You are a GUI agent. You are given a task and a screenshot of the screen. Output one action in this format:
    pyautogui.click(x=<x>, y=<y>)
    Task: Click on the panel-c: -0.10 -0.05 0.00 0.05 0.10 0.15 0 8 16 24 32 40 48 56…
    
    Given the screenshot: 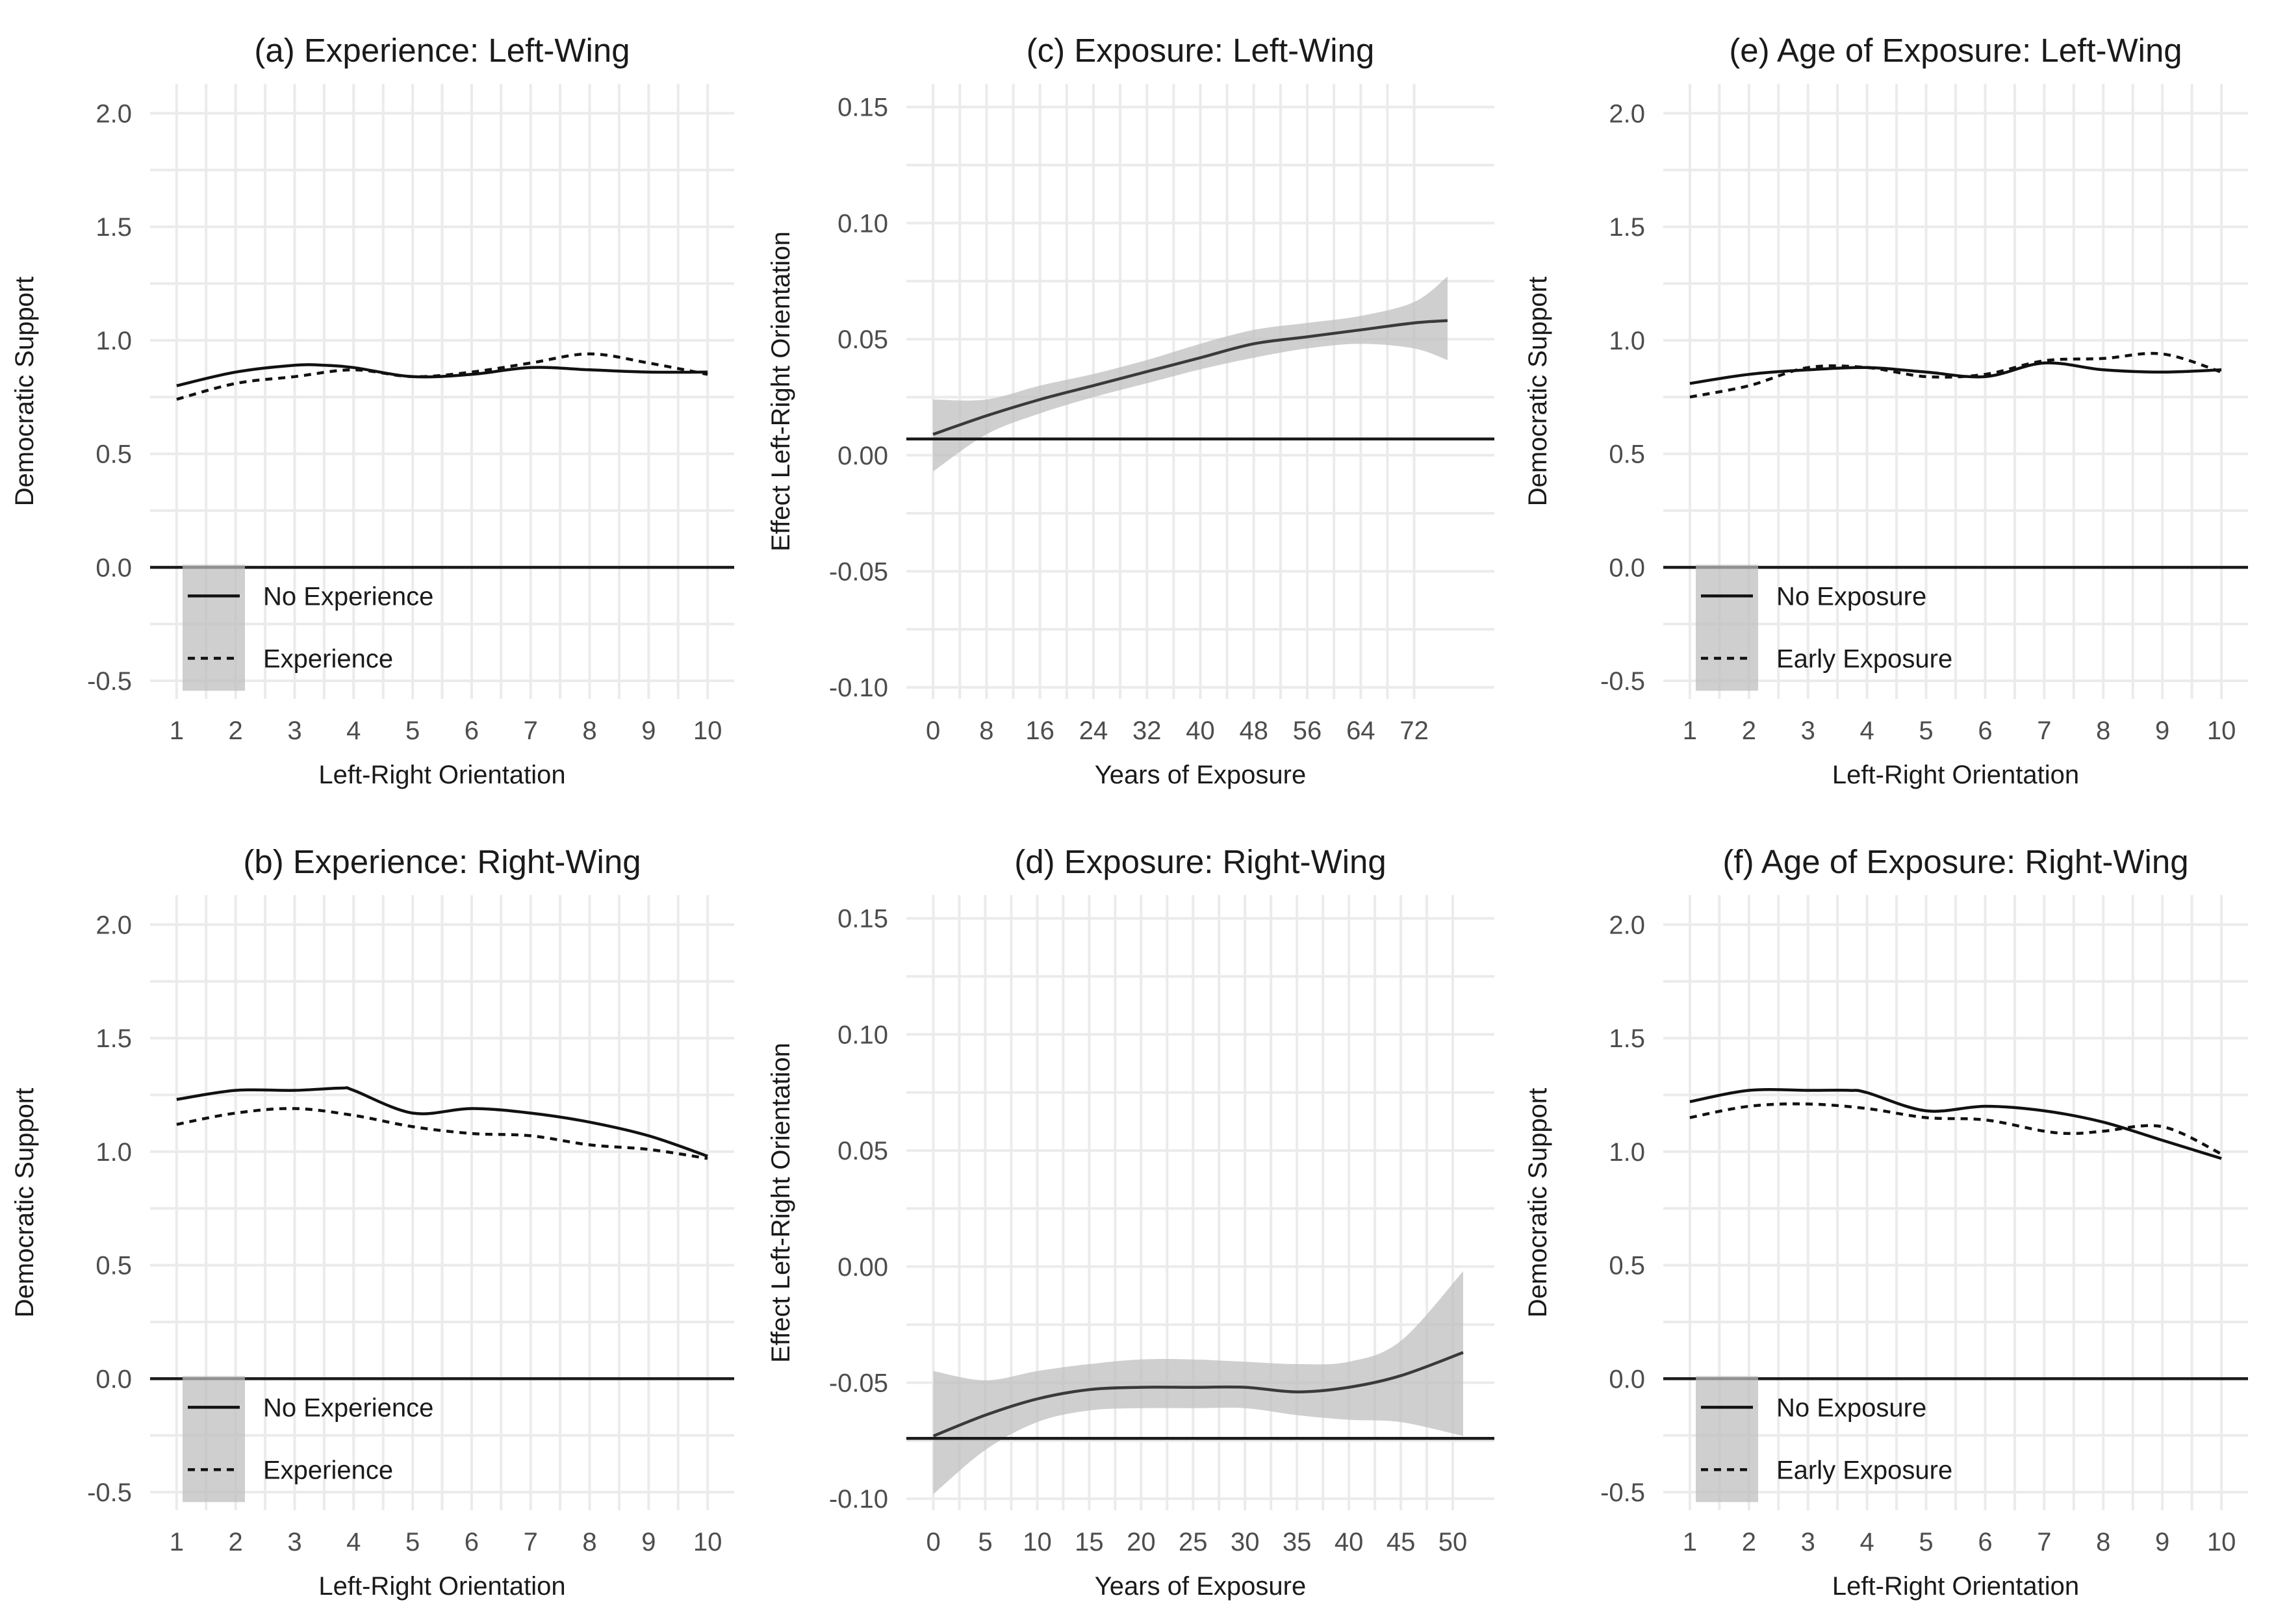 What is the action you would take?
    pyautogui.click(x=1130, y=410)
    